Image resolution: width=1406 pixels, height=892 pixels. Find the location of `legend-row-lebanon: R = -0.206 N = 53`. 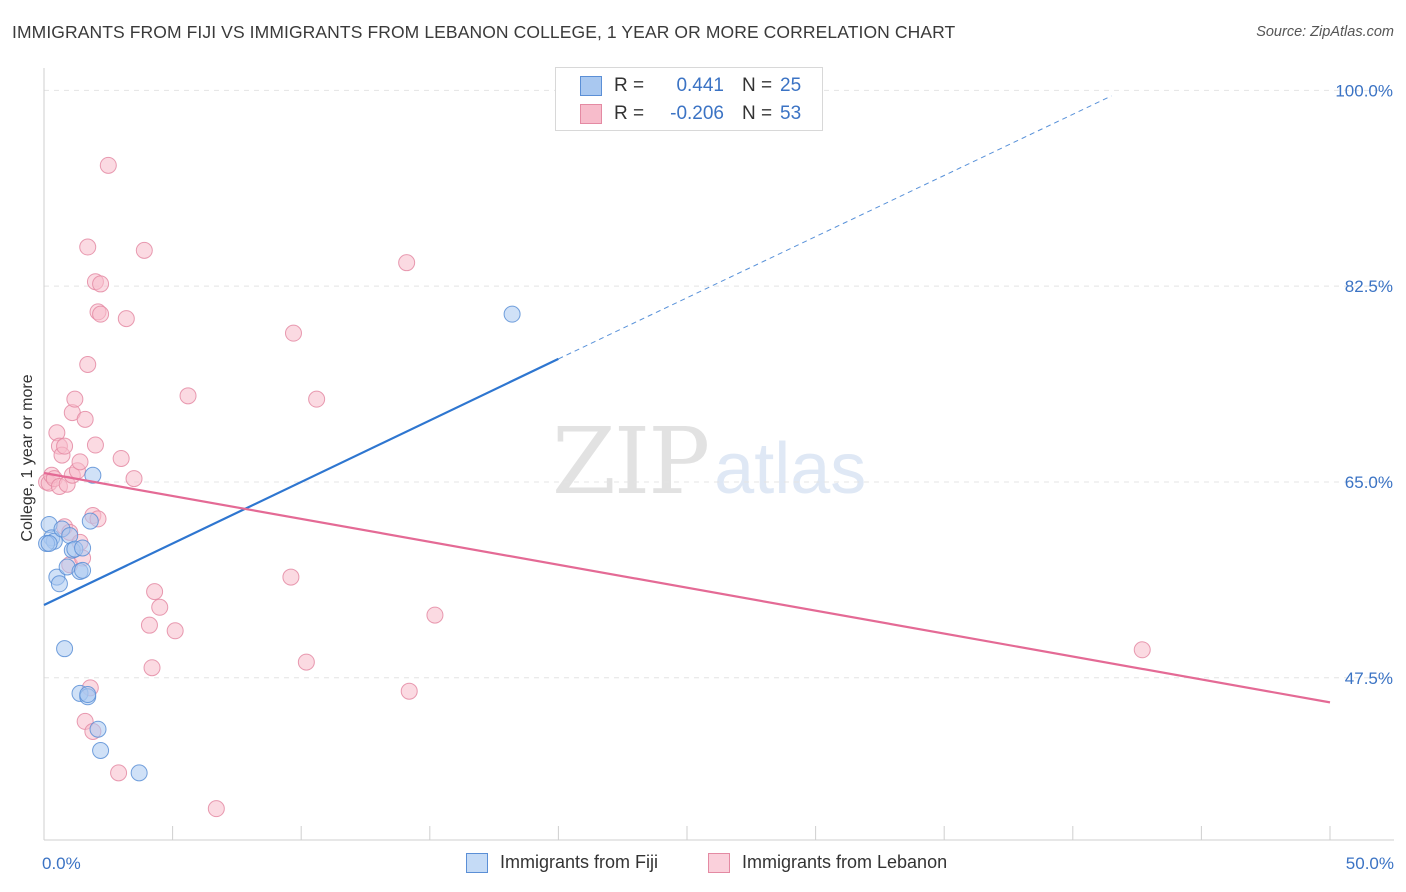

legend-row-lebanon: R = -0.206 N = 53 is located at coordinates (690, 114).